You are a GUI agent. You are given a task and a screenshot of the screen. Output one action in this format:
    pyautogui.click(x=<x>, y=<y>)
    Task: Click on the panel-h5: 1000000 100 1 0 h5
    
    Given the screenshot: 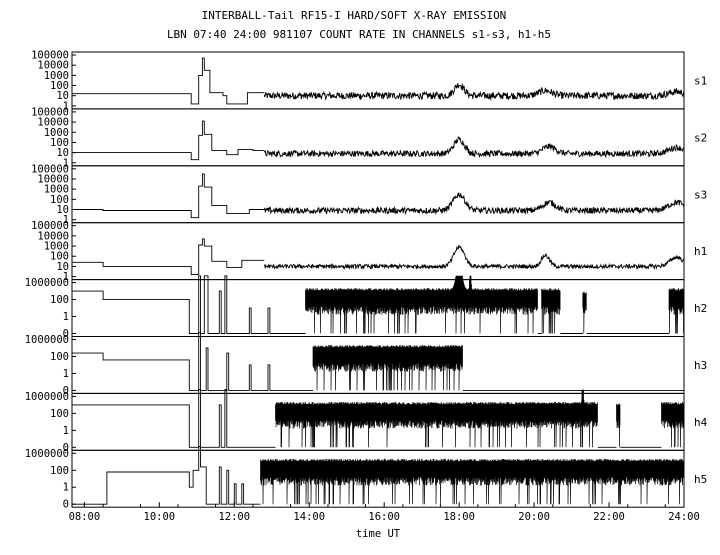 What is the action you would take?
    pyautogui.click(x=366, y=478)
    